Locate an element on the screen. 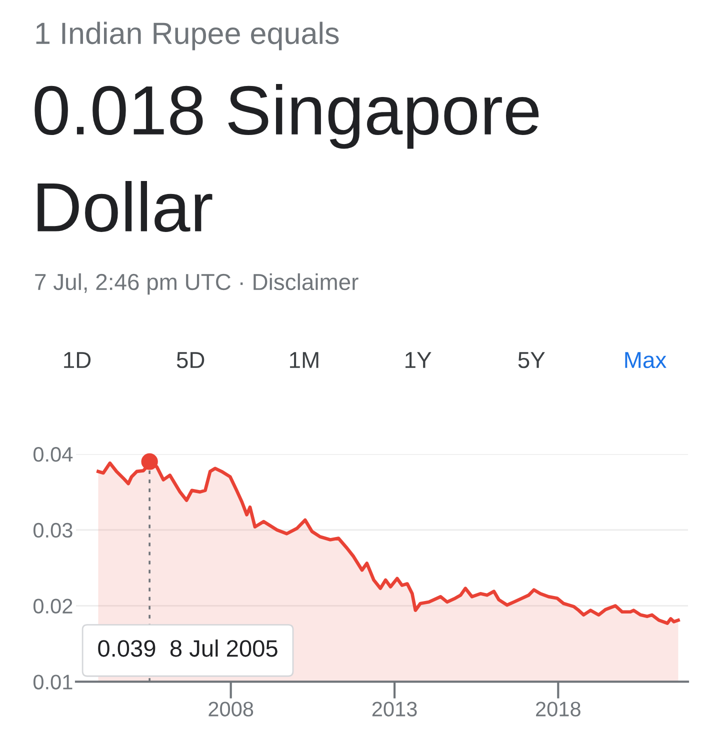  annotation: 0.039 8 Jul 2005 is located at coordinates (188, 648).